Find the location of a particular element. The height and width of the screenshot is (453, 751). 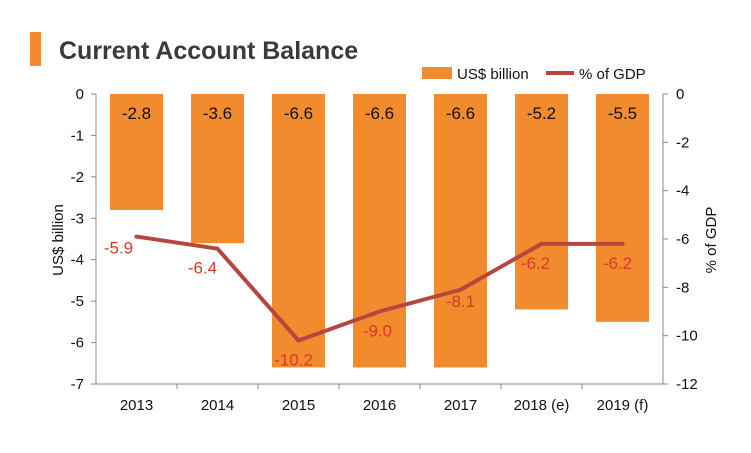

x-tick-label: 2013 is located at coordinates (136, 405).